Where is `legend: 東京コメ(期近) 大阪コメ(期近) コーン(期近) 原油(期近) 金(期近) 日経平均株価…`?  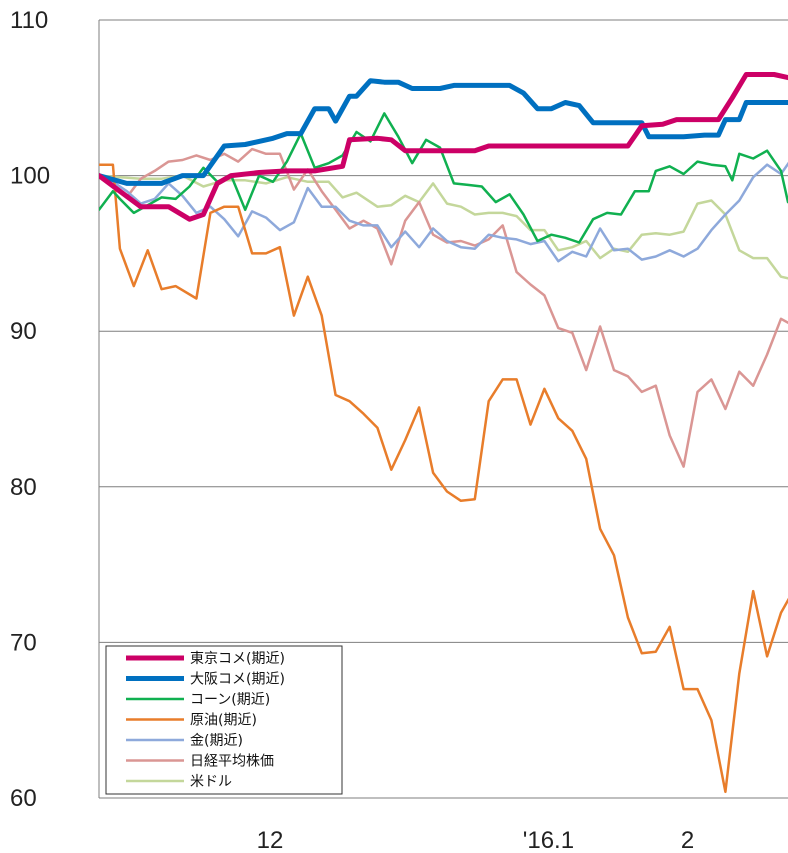 legend: 東京コメ(期近) 大阪コメ(期近) コーン(期近) 原油(期近) 金(期近) 日経平均株価… is located at coordinates (224, 720).